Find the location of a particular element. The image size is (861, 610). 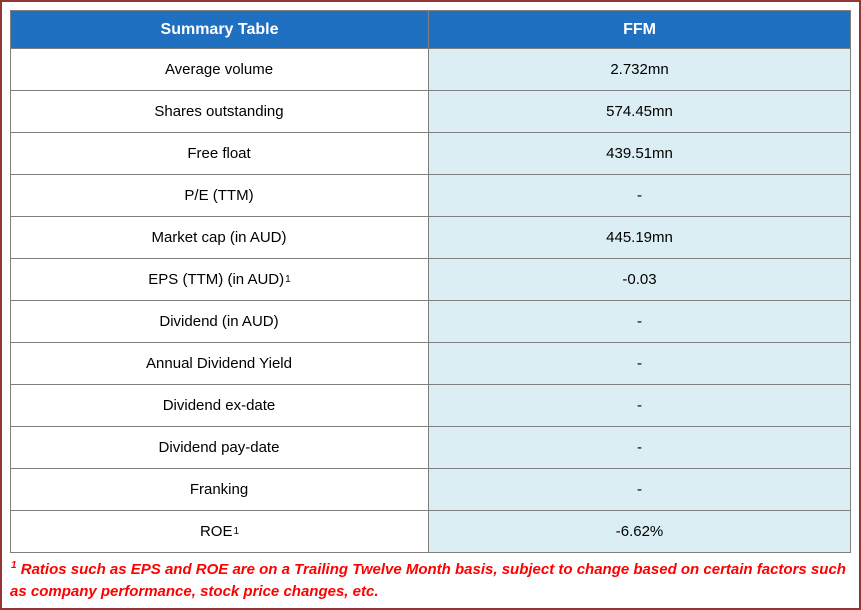

row-label-text: Dividend pay-date is located at coordinates (219, 447).